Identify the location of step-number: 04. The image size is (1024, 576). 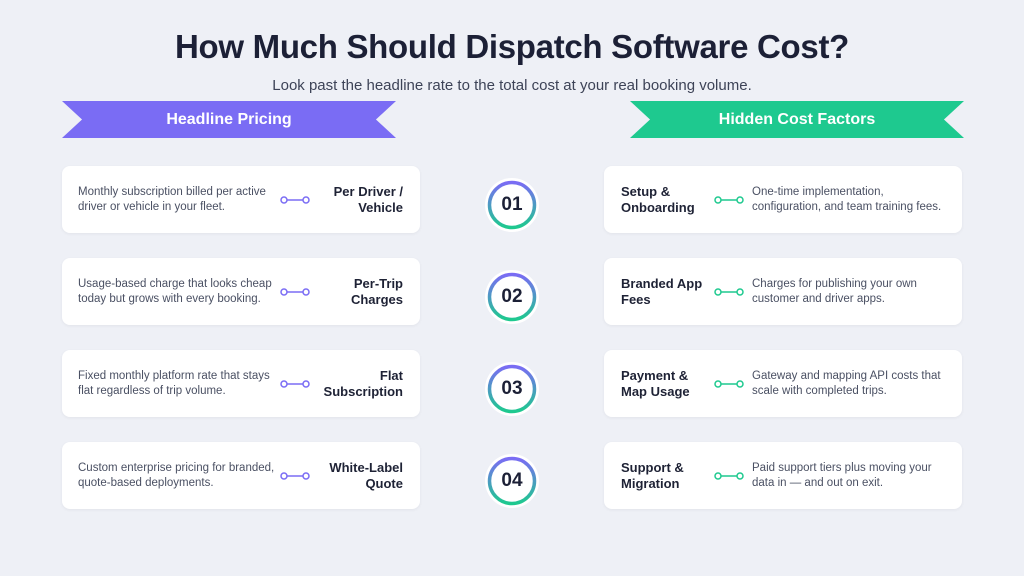
(512, 480).